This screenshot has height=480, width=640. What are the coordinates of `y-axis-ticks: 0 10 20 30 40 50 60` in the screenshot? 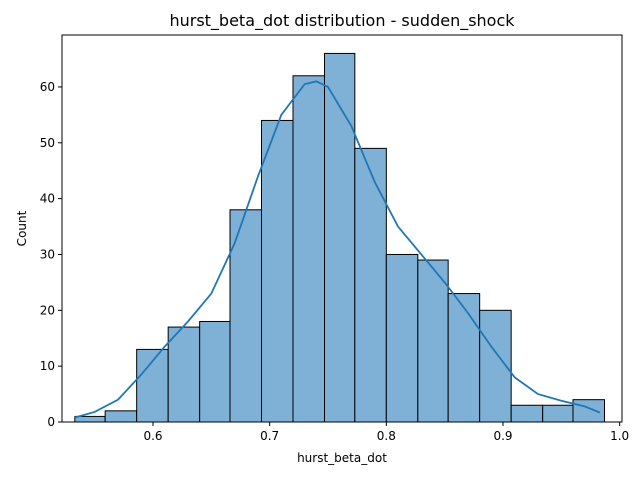 It's located at (51, 254).